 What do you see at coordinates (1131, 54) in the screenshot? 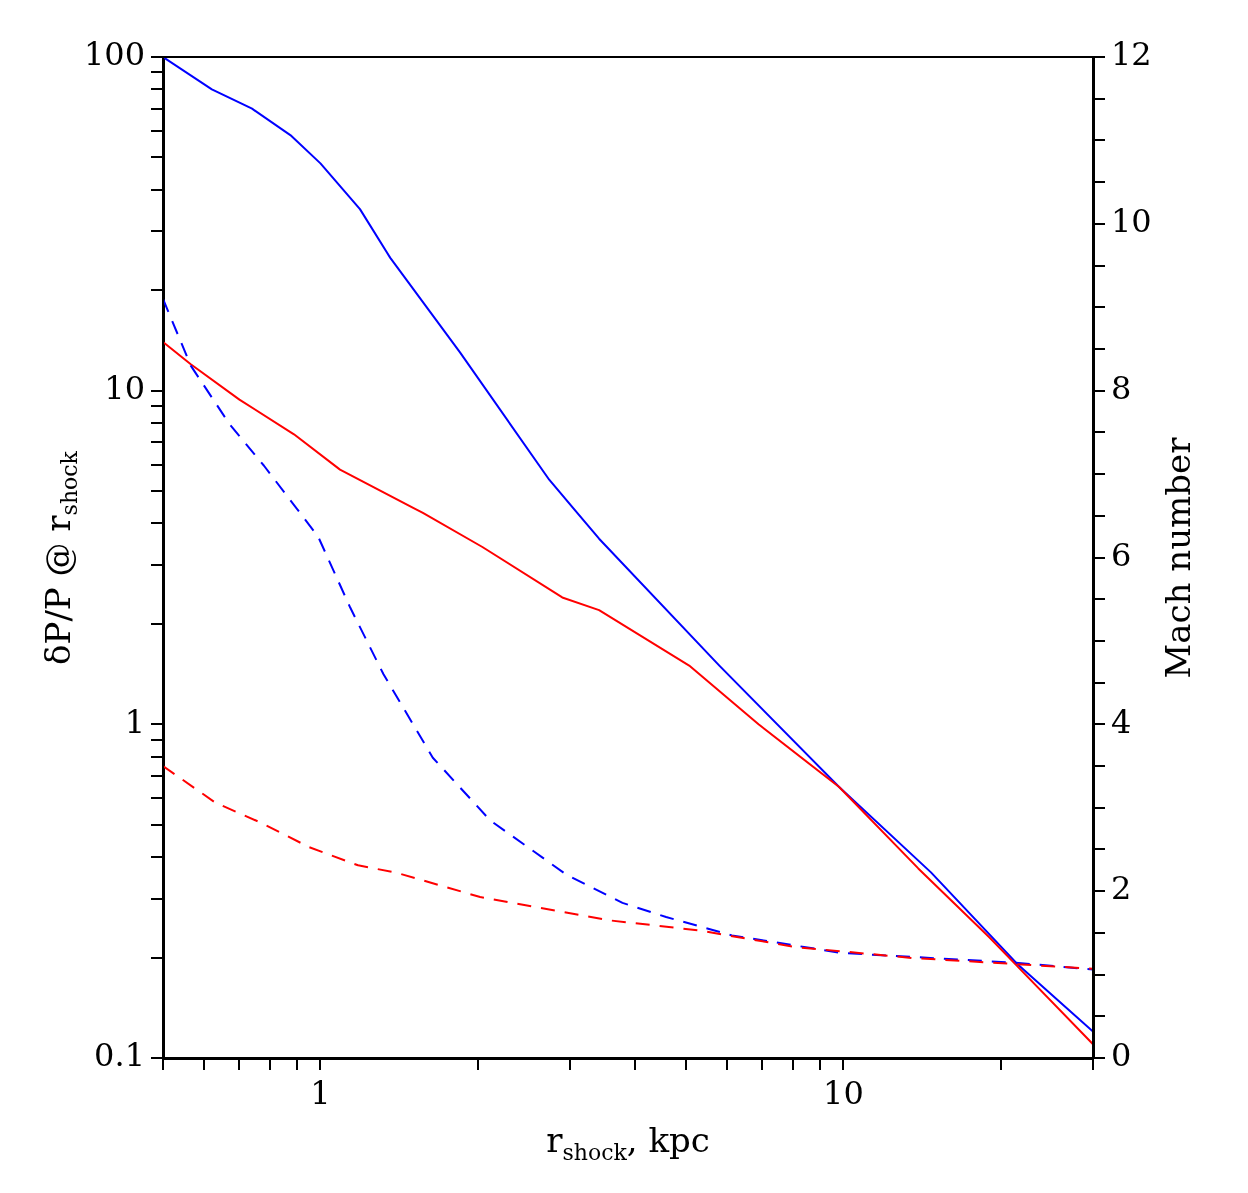
I see `y2-tick-label: 12` at bounding box center [1131, 54].